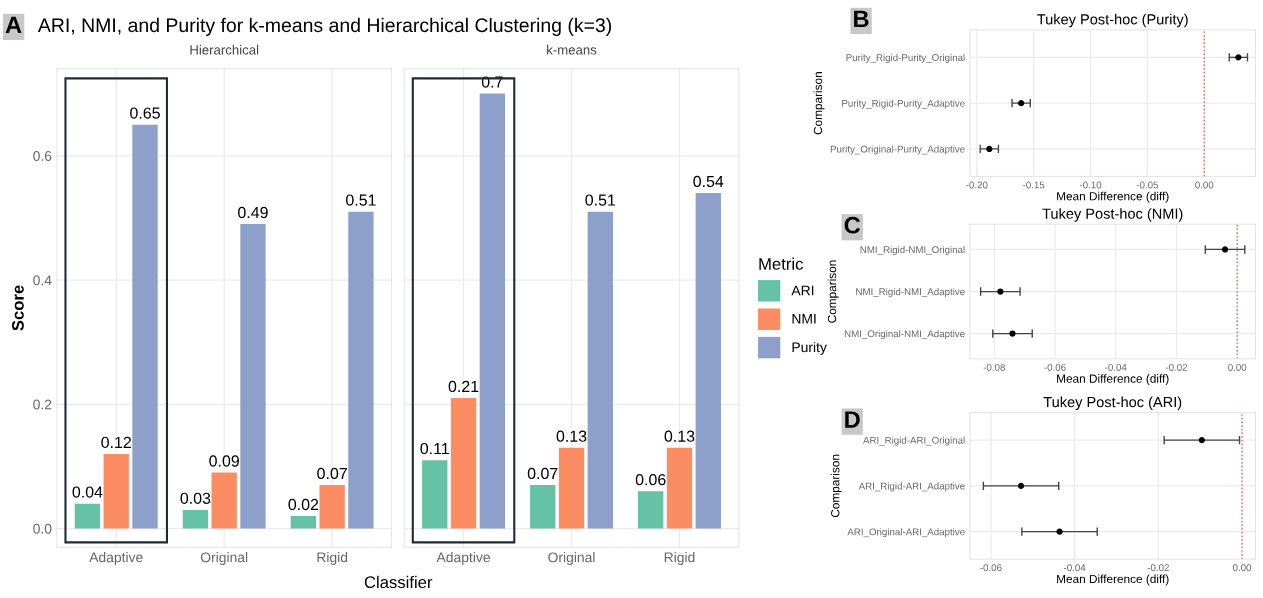  Describe the element at coordinates (708, 181) in the screenshot. I see `data-label: 0.54` at that location.